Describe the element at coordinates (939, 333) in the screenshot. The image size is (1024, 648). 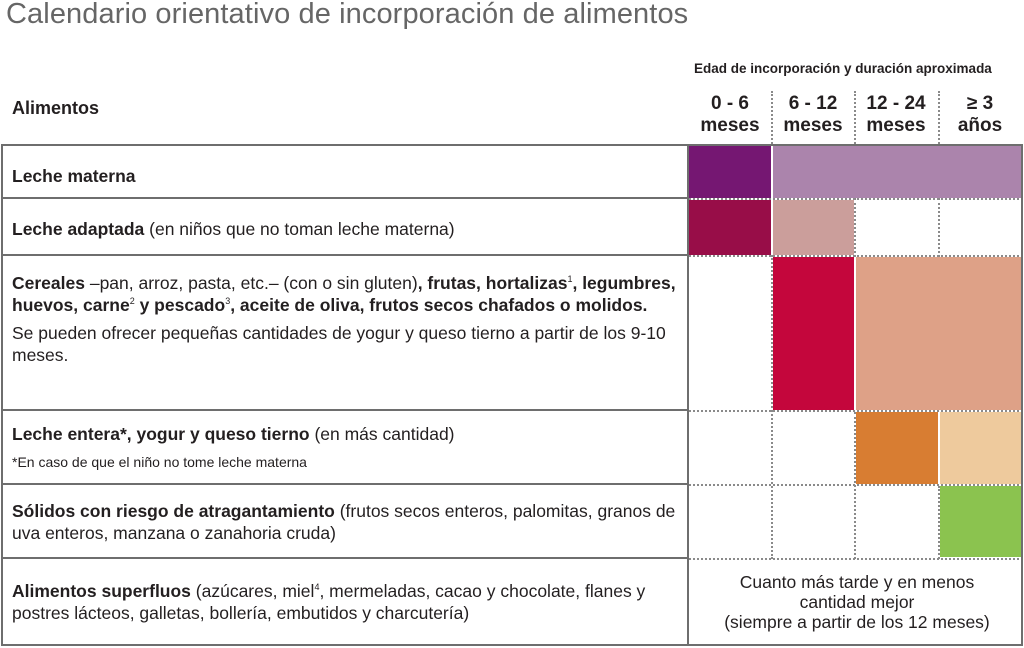
I see `cell-cereales-after` at that location.